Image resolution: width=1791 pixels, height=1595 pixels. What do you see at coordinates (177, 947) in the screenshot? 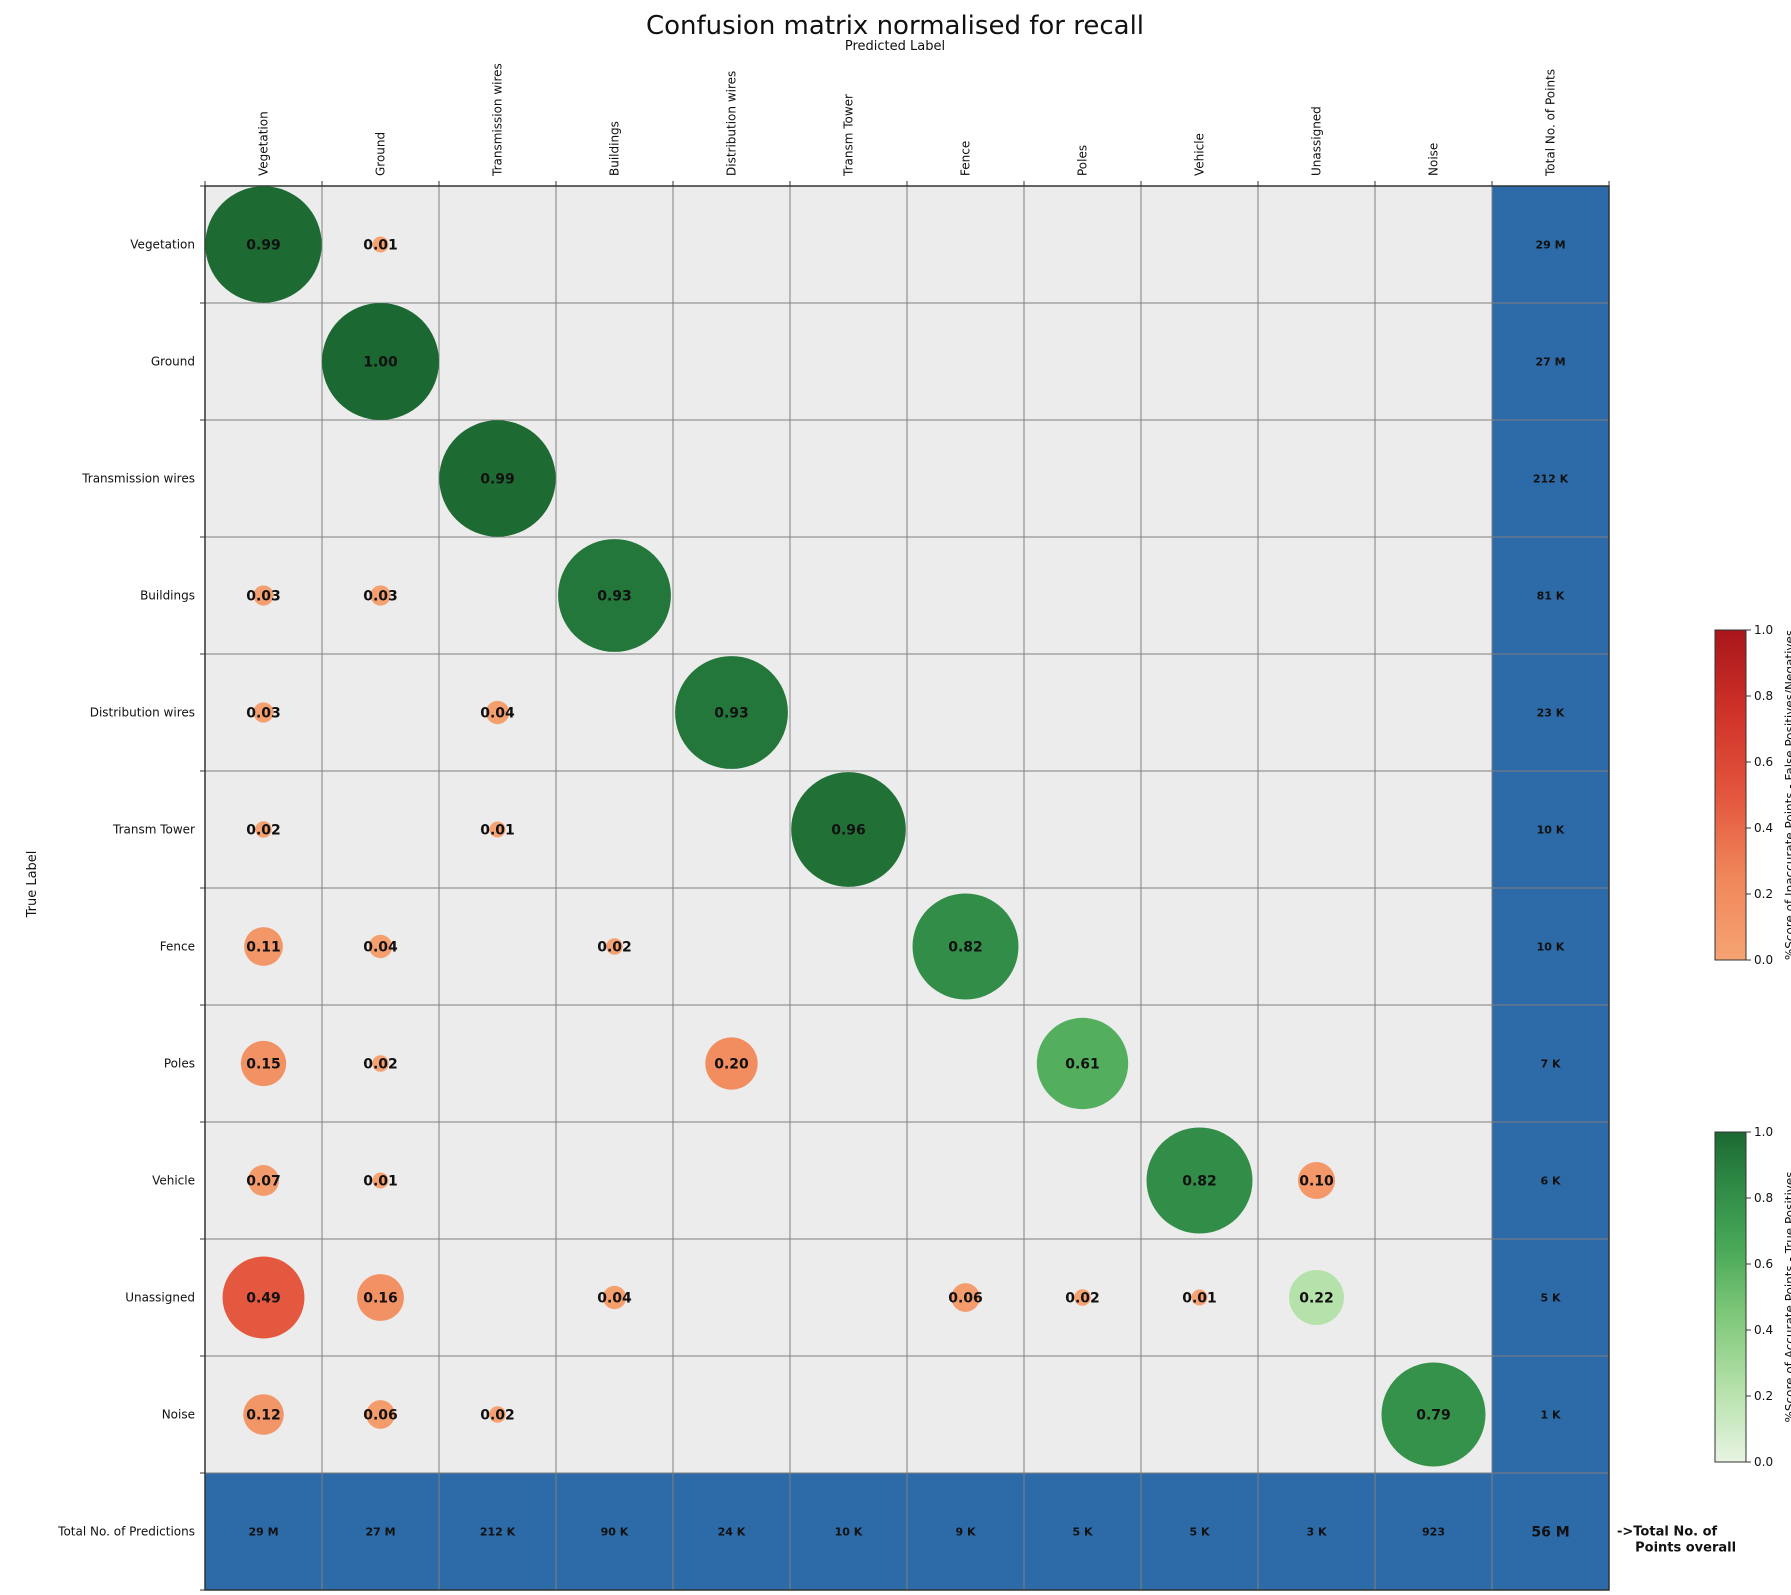
I see `y-tick-label: Fence` at bounding box center [177, 947].